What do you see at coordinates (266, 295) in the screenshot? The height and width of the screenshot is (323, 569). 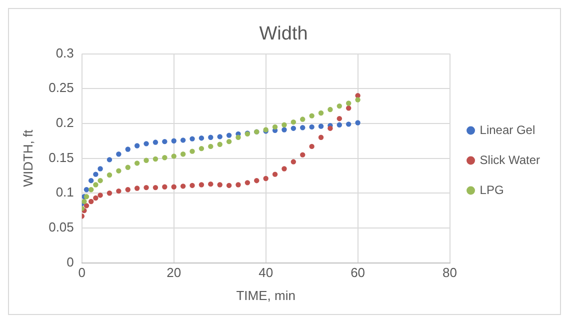 I see `x-axis-title: TIME, min` at bounding box center [266, 295].